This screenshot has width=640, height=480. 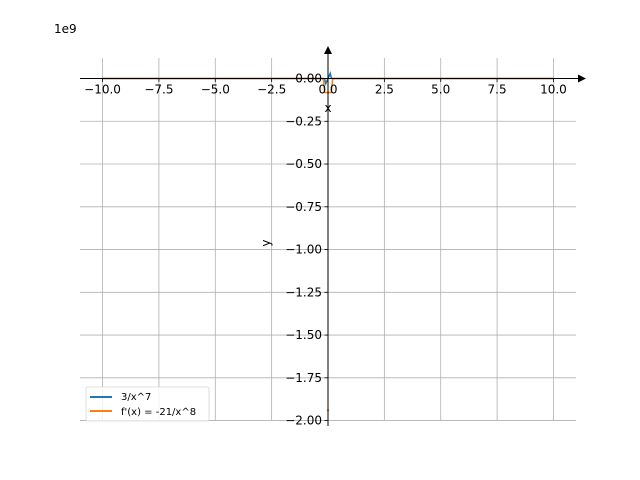 What do you see at coordinates (303, 164) in the screenshot?
I see `y-tick-label: −0.50` at bounding box center [303, 164].